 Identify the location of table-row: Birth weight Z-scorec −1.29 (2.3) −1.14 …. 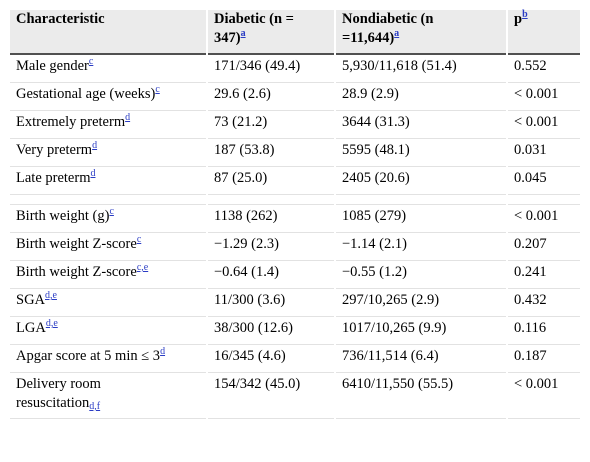
(295, 248).